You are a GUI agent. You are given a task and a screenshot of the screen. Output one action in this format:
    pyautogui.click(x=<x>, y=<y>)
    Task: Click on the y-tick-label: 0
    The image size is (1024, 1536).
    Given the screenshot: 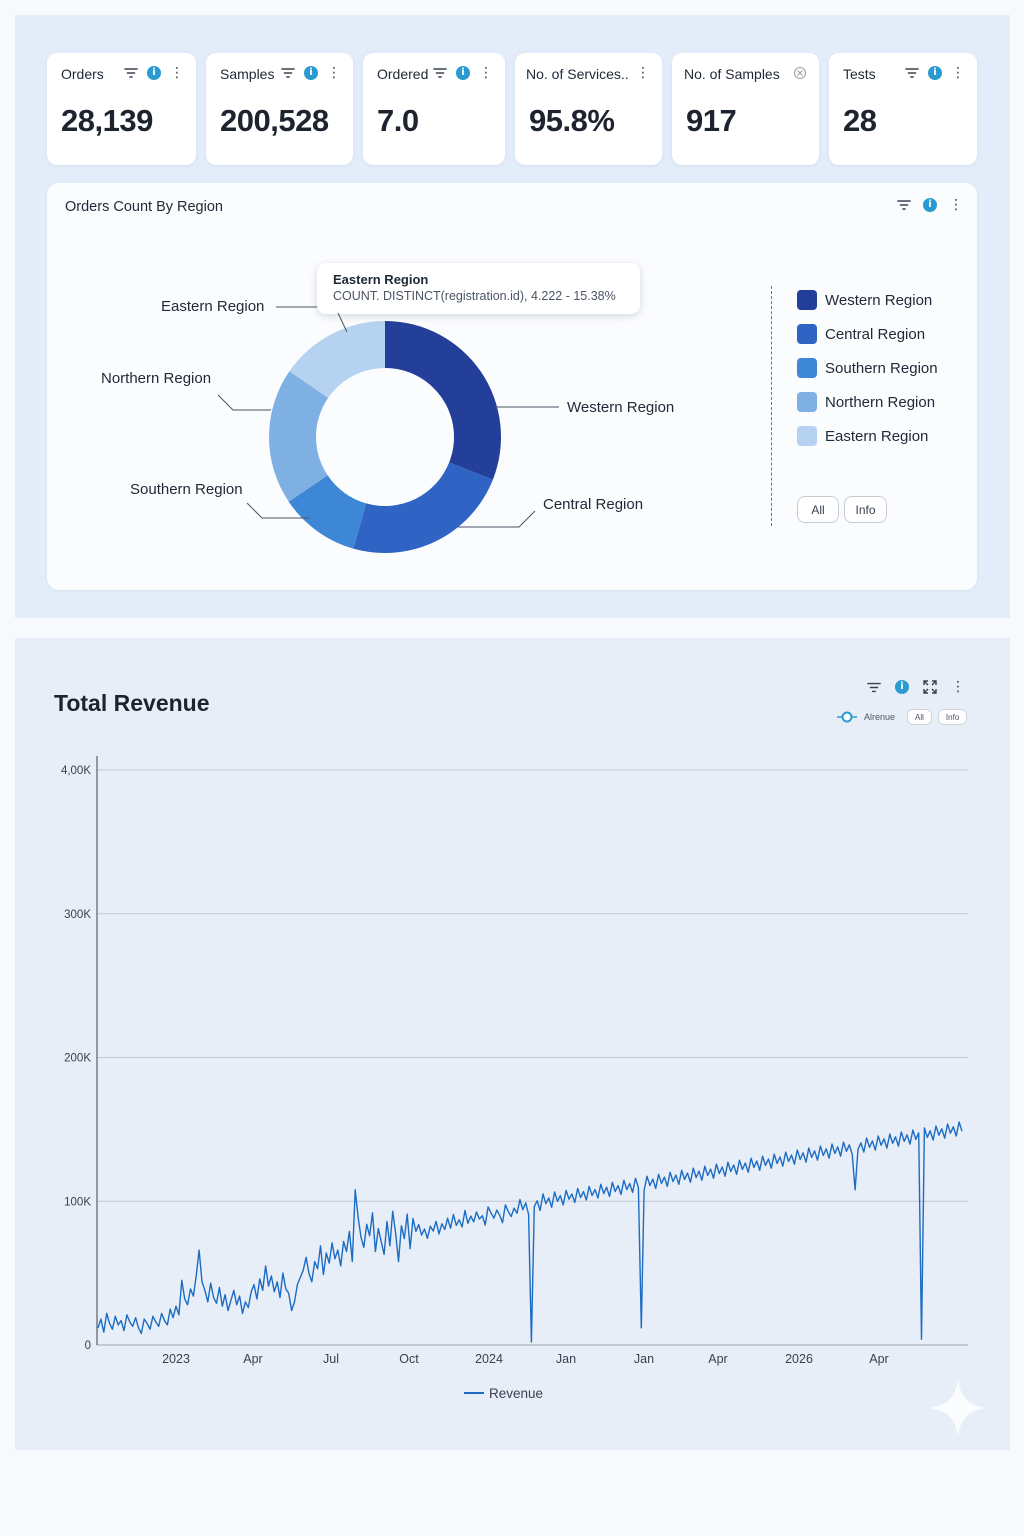 What is the action you would take?
    pyautogui.click(x=88, y=1346)
    